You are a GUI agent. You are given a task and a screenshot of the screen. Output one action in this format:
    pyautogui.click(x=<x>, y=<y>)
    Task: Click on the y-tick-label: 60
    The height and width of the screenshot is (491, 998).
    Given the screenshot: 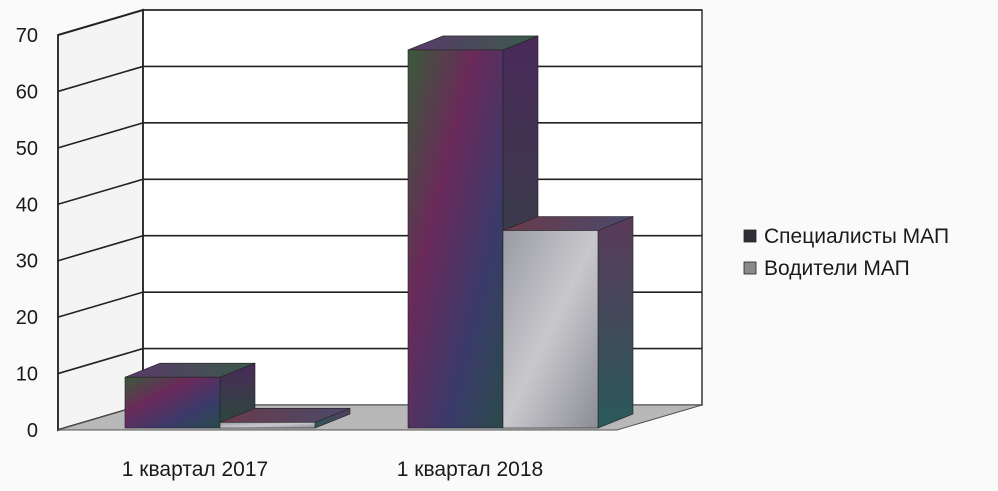 What is the action you would take?
    pyautogui.click(x=27, y=92)
    